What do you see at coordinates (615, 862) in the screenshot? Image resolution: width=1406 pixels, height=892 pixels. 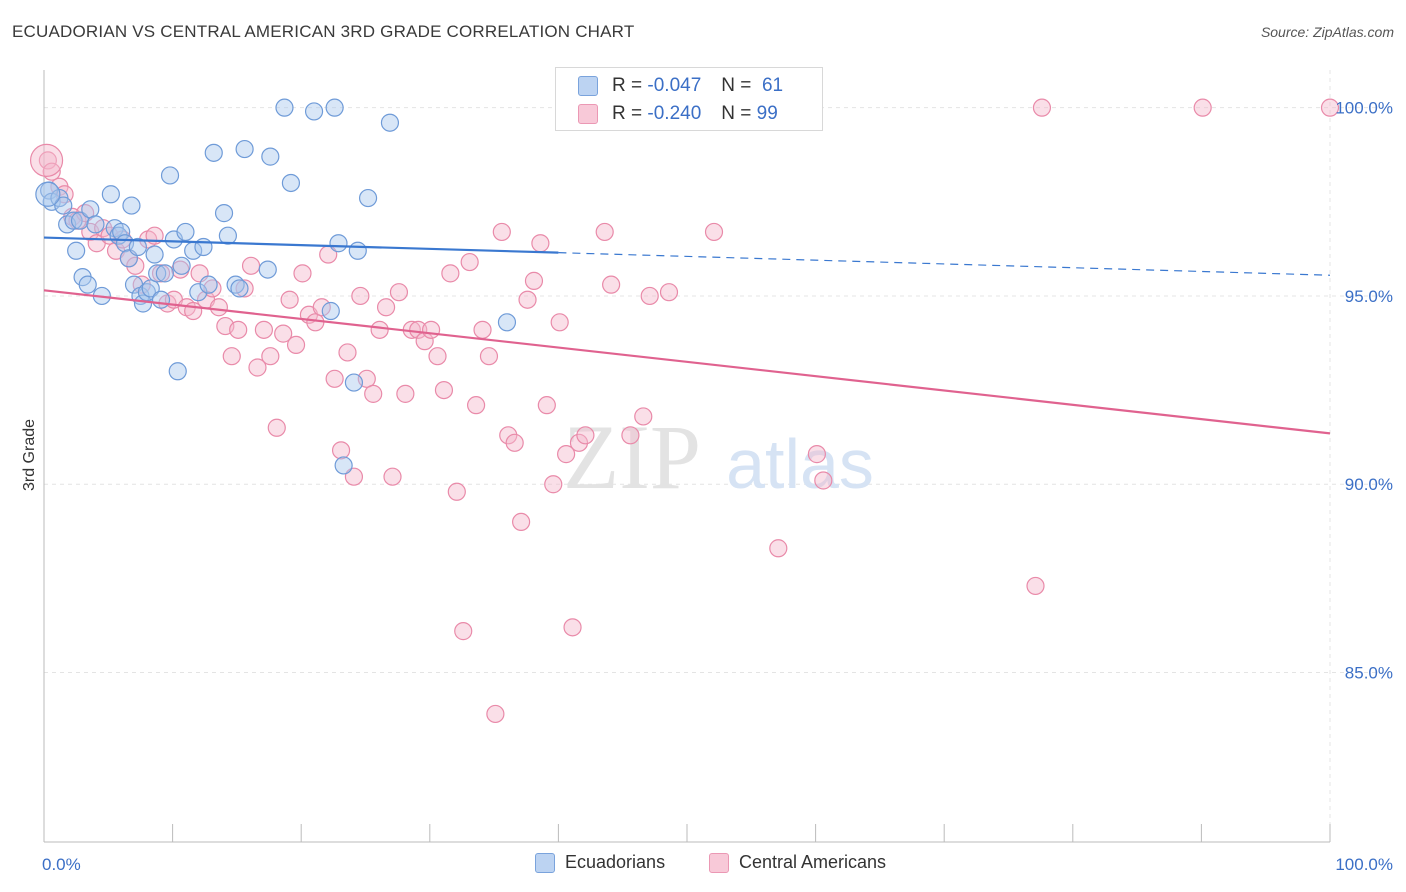 I see `series-label-ecuadorians: Ecuadorians` at bounding box center [615, 862].